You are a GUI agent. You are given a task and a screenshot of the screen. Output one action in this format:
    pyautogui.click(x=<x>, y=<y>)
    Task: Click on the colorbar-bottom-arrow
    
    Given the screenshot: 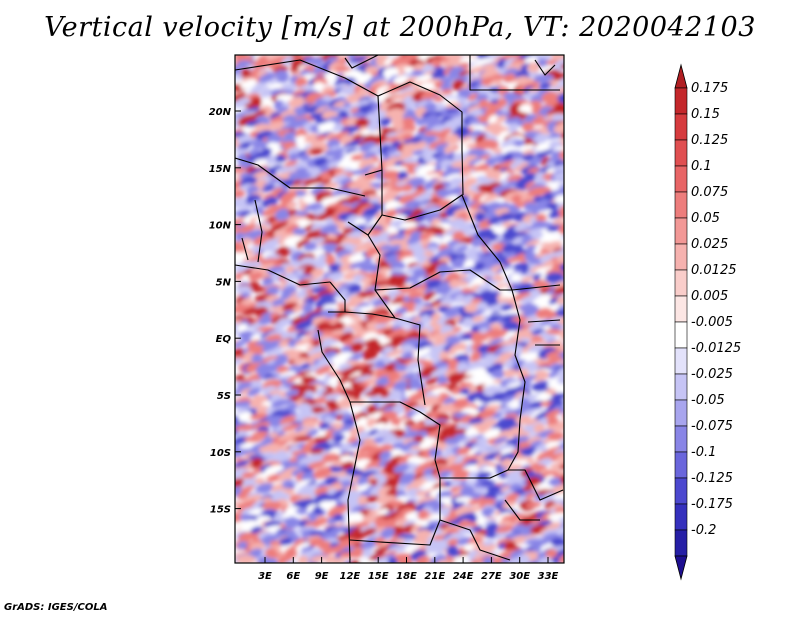 What is the action you would take?
    pyautogui.click(x=681, y=568)
    